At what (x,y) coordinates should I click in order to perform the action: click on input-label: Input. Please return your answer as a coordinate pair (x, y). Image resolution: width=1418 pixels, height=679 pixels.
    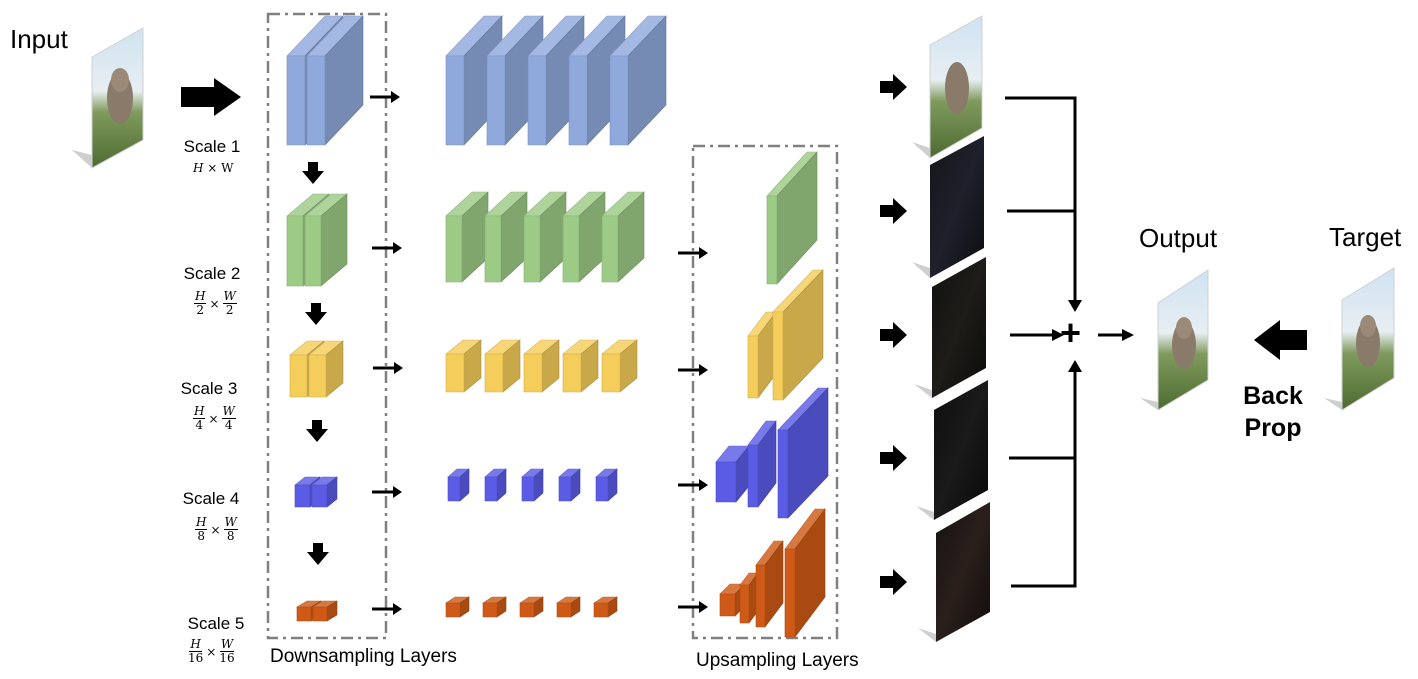
    Looking at the image, I should click on (39, 39).